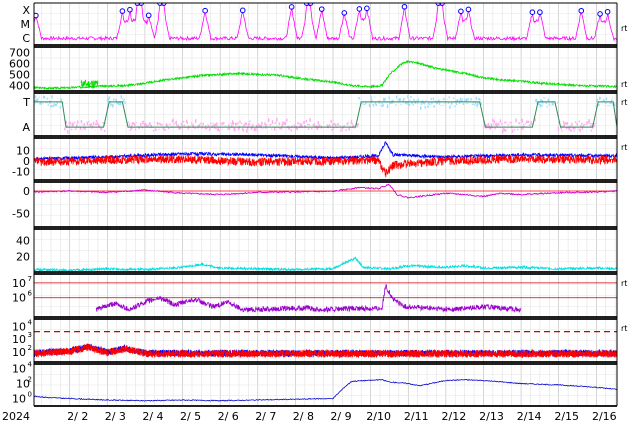  What do you see at coordinates (454, 416) in the screenshot?
I see `x-axis-day-label: 2/12` at bounding box center [454, 416].